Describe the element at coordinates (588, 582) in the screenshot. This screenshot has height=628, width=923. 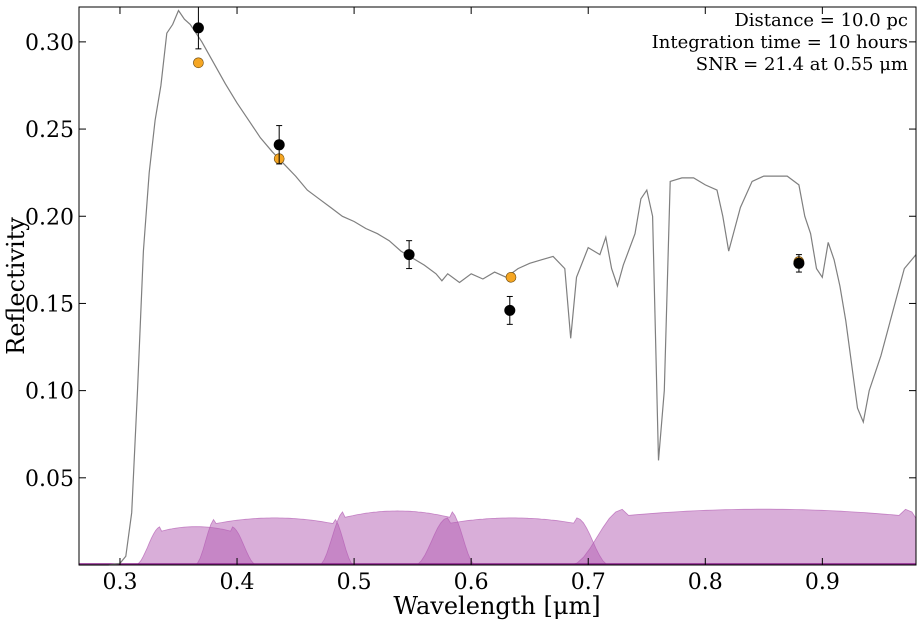
I see `x-tick-label-4: 0.7` at that location.